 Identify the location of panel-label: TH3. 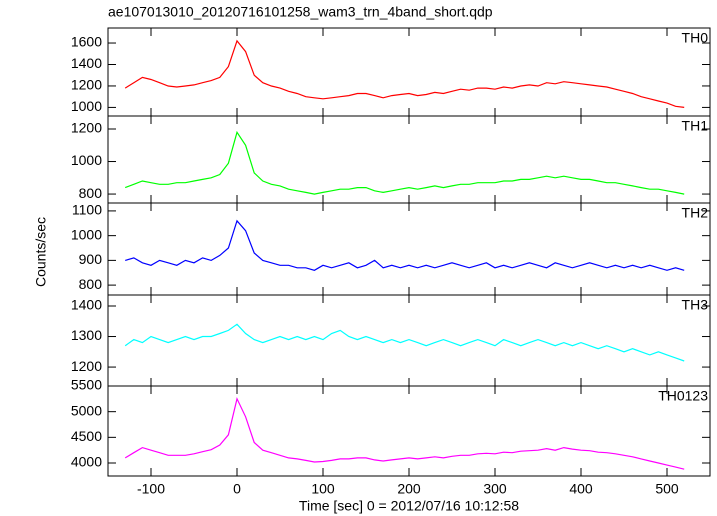
(695, 305).